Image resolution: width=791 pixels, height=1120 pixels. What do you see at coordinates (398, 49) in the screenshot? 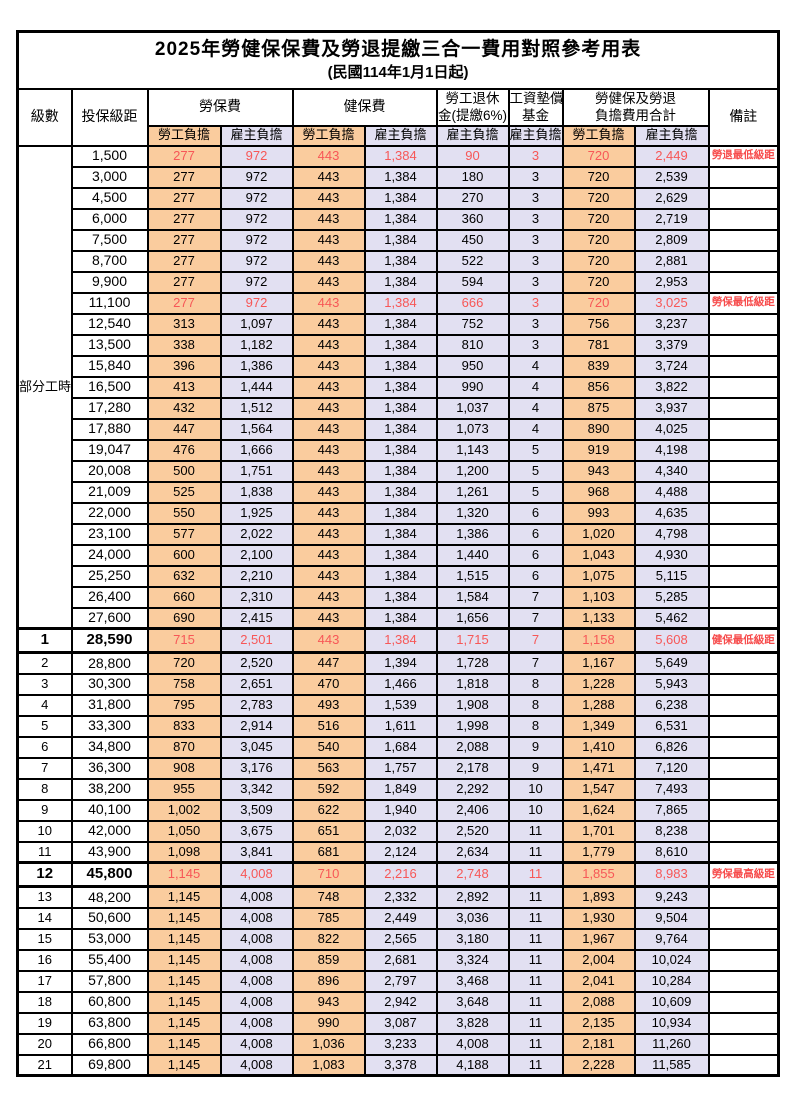
I see `page-title: 2025年勞健保保費及勞退提繳三合一費用對照參考用表` at bounding box center [398, 49].